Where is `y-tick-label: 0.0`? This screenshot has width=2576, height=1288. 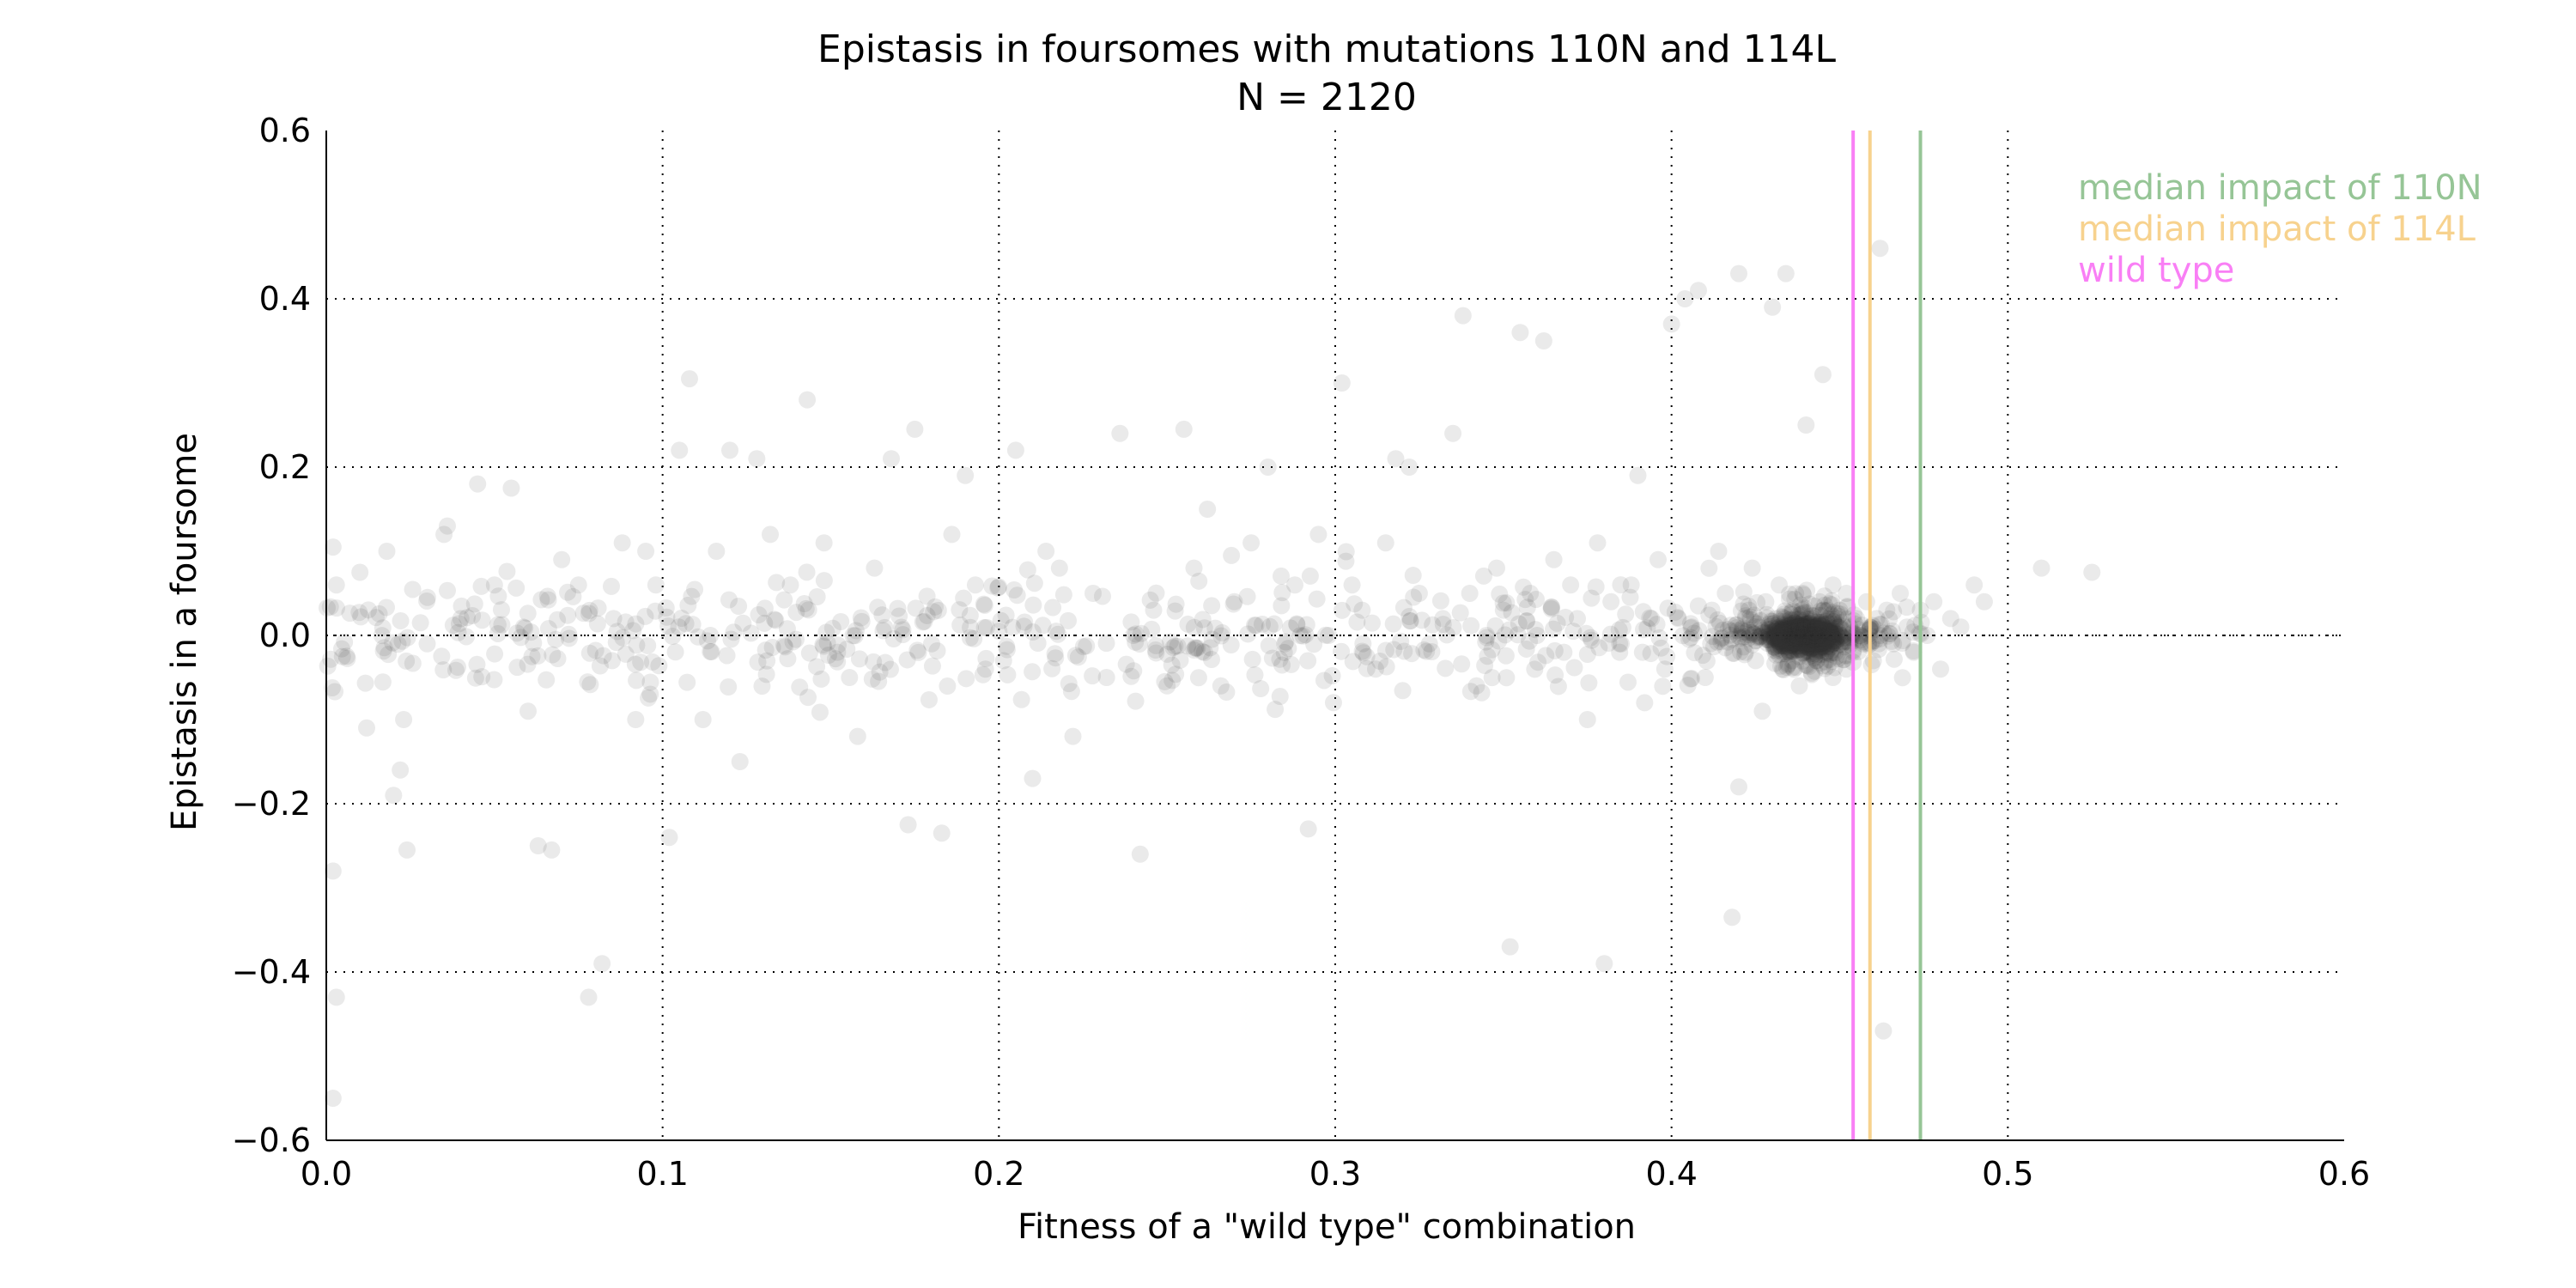 y-tick-label: 0.0 is located at coordinates (285, 636).